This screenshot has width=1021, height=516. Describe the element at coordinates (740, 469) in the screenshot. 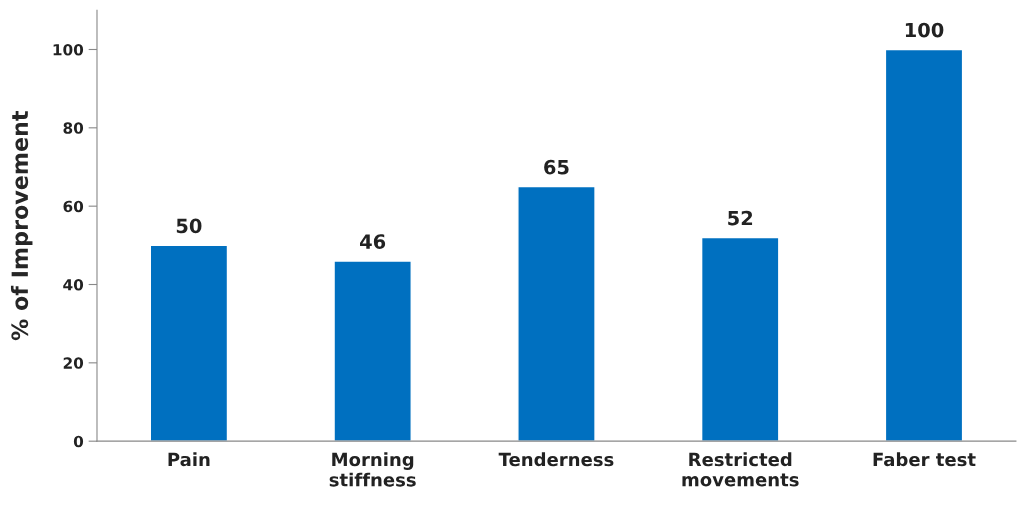

I see `x-tick-label: Restricted movements` at that location.